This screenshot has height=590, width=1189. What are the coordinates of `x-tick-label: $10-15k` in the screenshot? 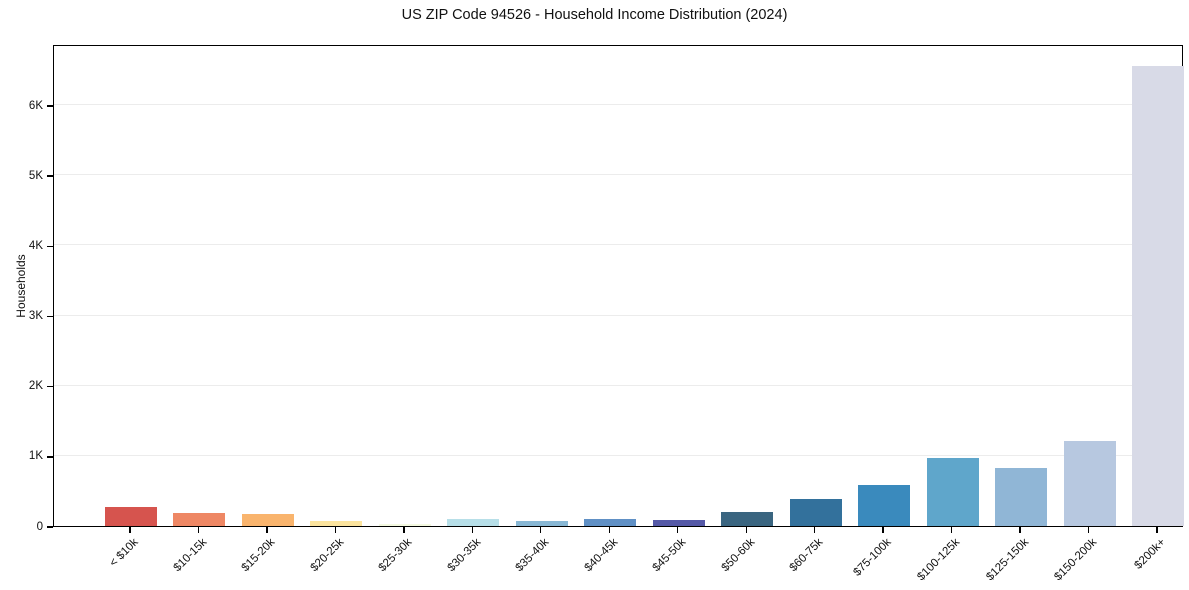 It's located at (190, 555).